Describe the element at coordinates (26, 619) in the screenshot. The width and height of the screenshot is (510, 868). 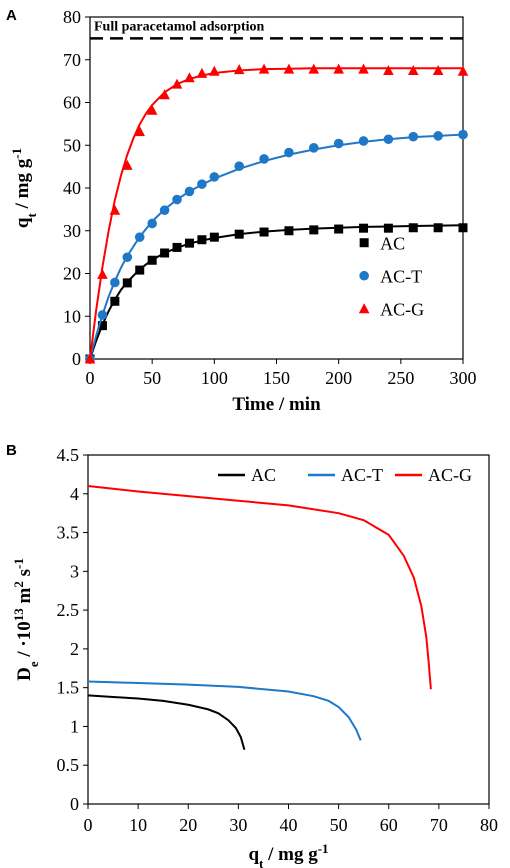
I see `panel-b-y-axis-title: De / ·1013 m2 s-1` at that location.